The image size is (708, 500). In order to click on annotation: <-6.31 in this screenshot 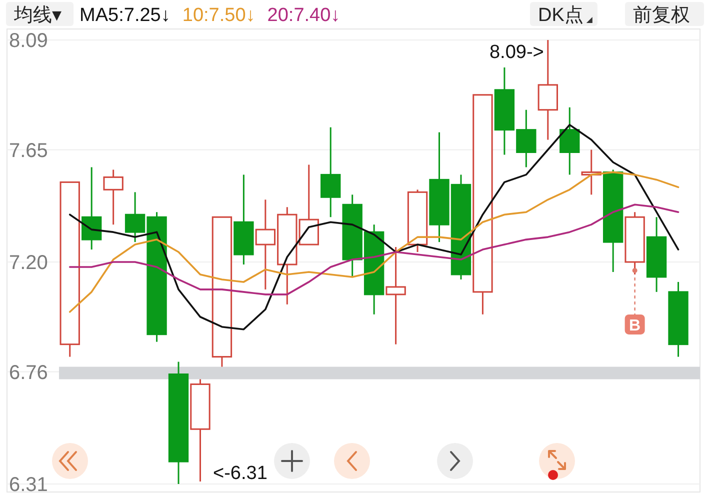, I will do `click(240, 473)`.